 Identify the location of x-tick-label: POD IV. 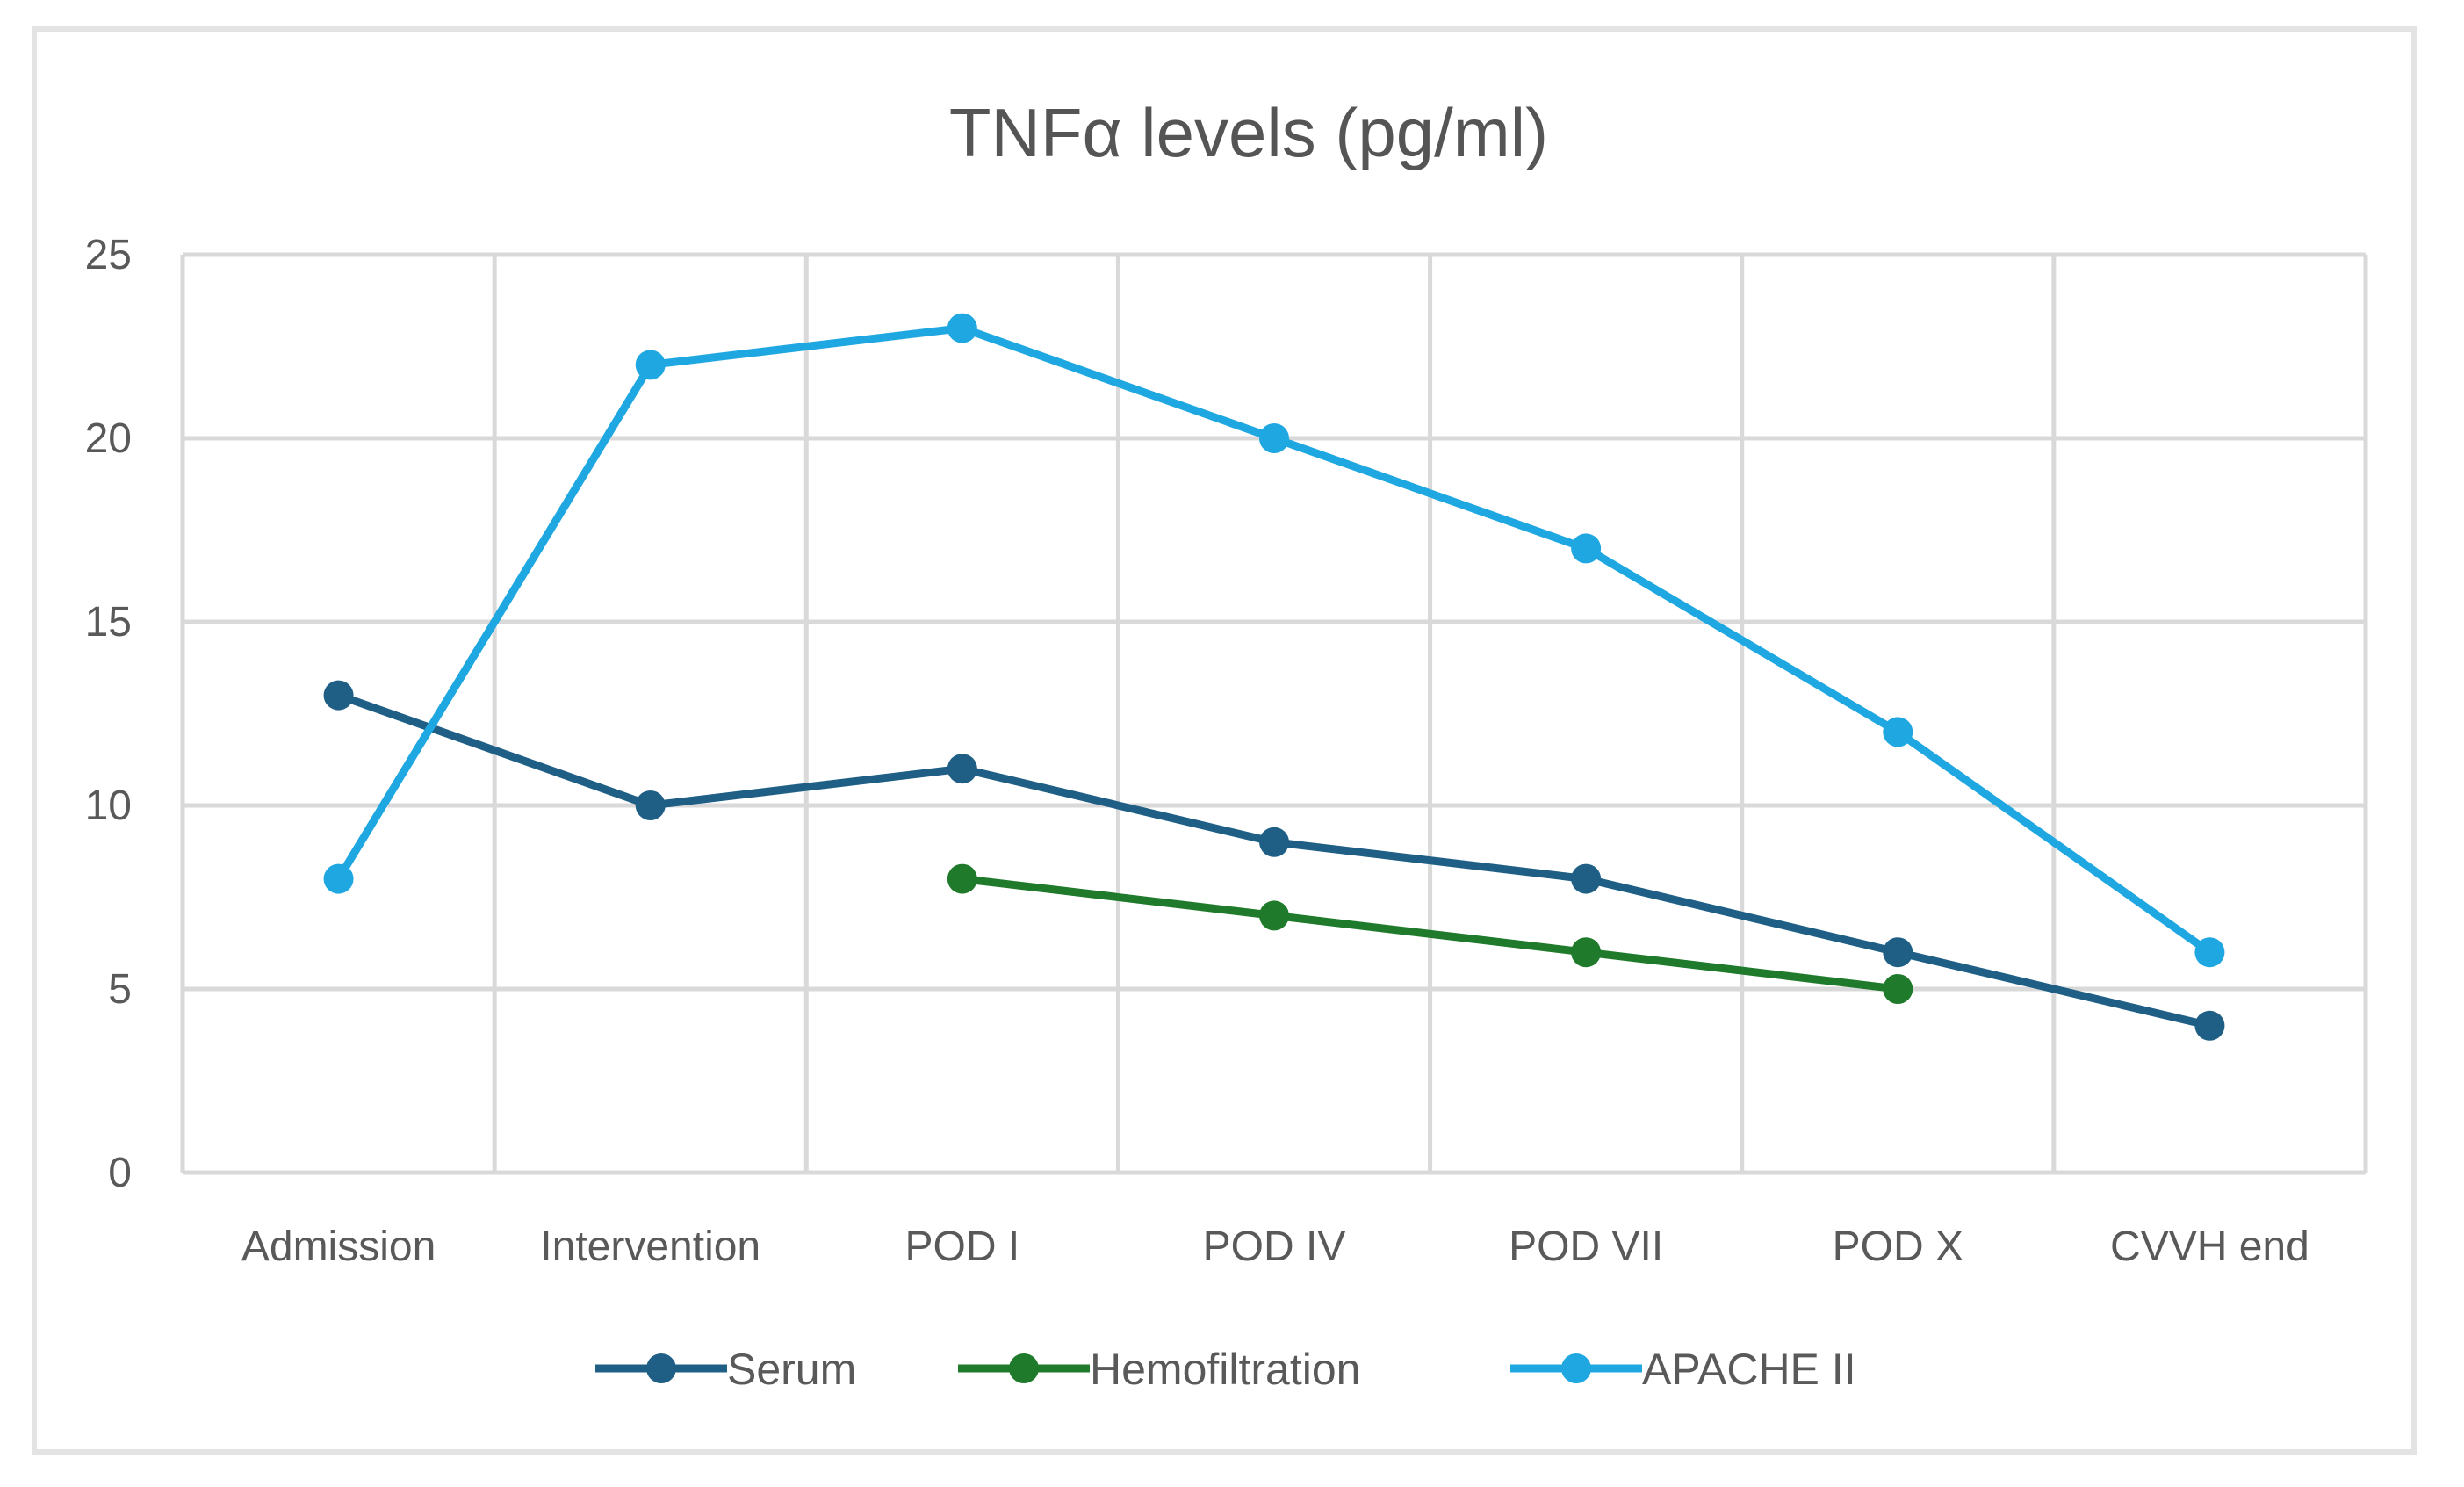
(1274, 1247).